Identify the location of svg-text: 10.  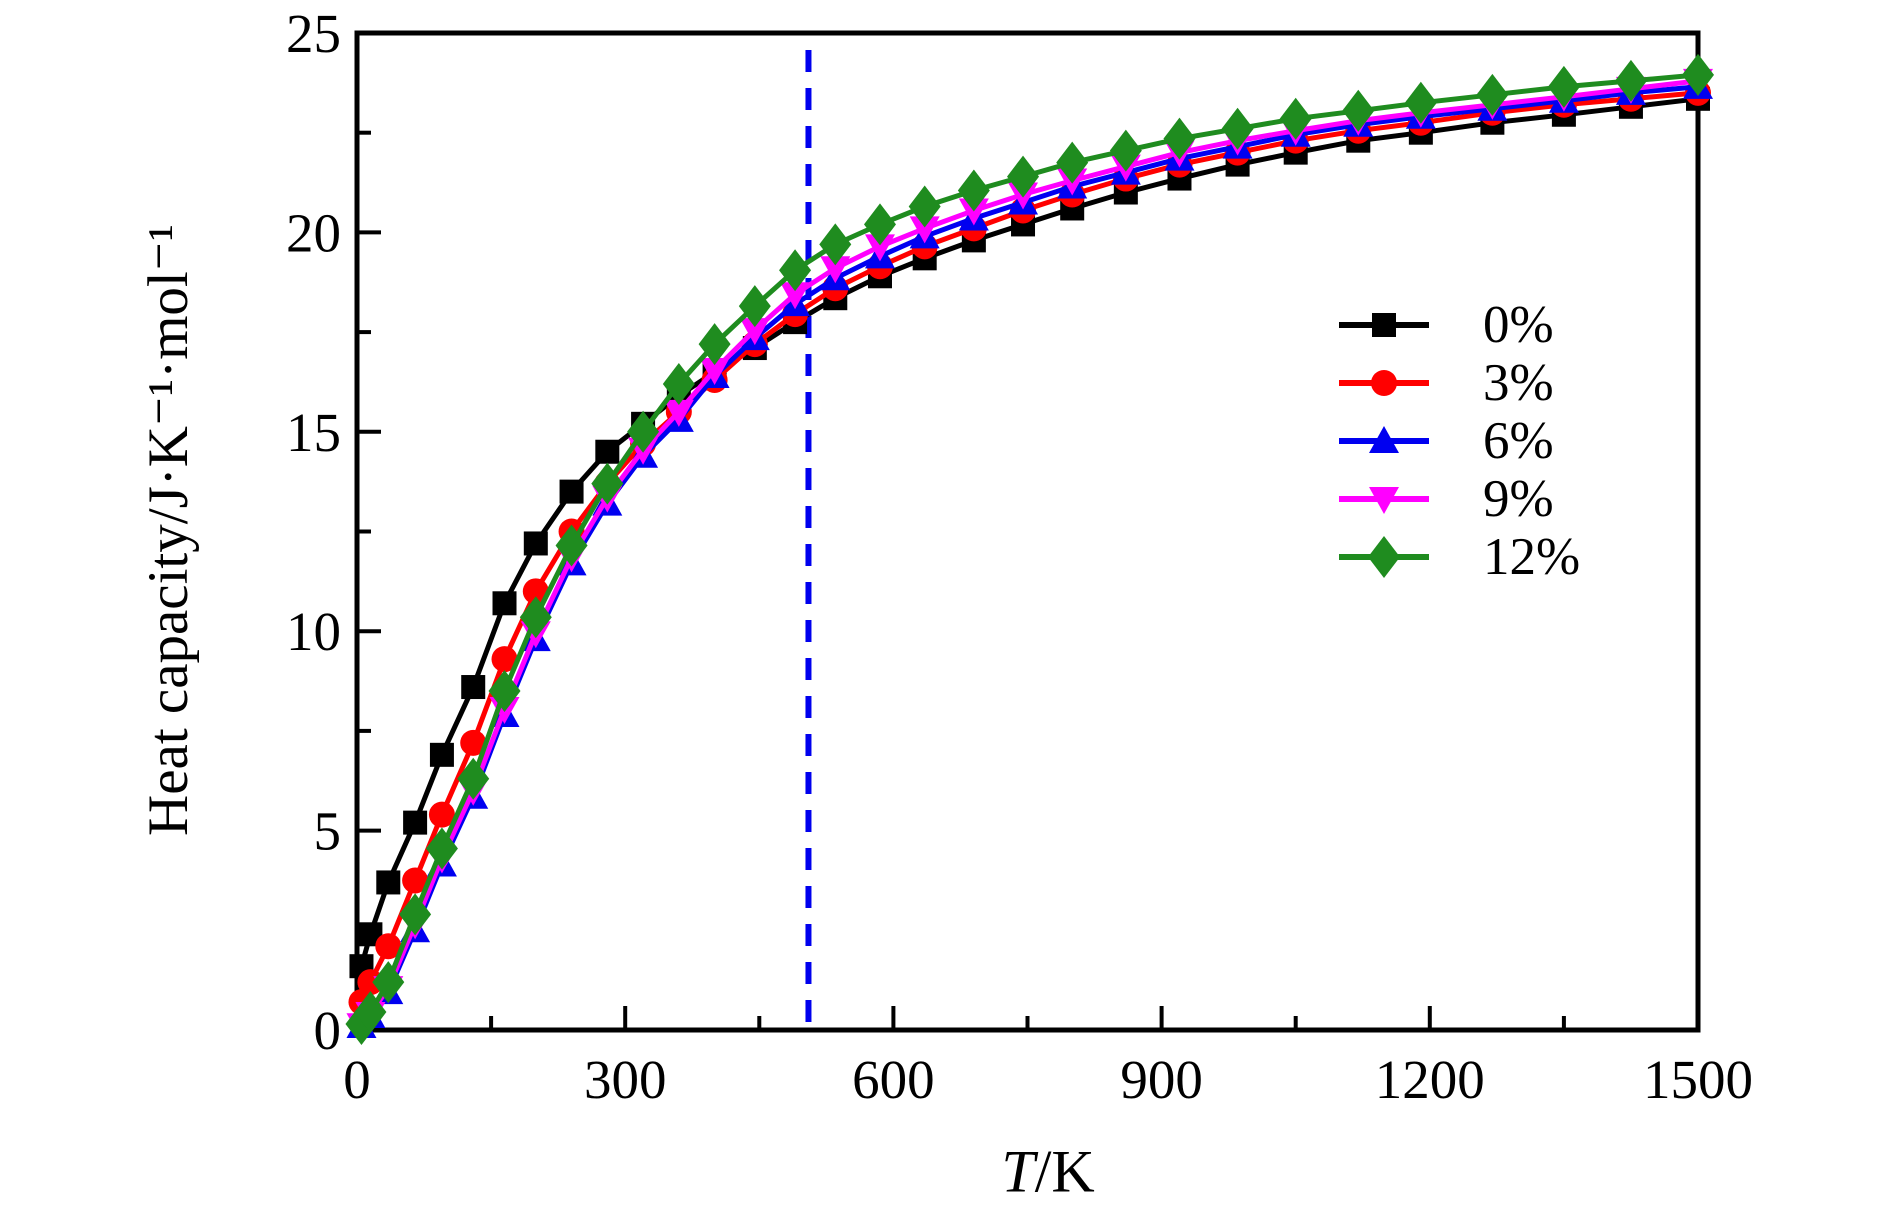
(313, 631).